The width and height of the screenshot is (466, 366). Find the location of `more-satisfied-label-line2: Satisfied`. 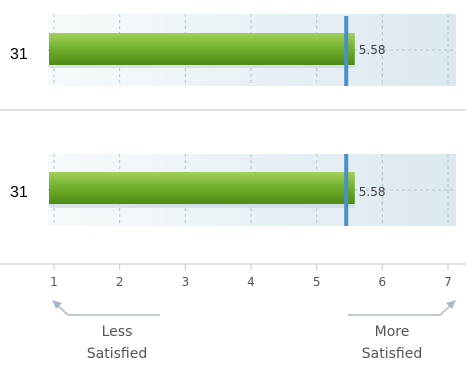

more-satisfied-label-line2: Satisfied is located at coordinates (392, 354).